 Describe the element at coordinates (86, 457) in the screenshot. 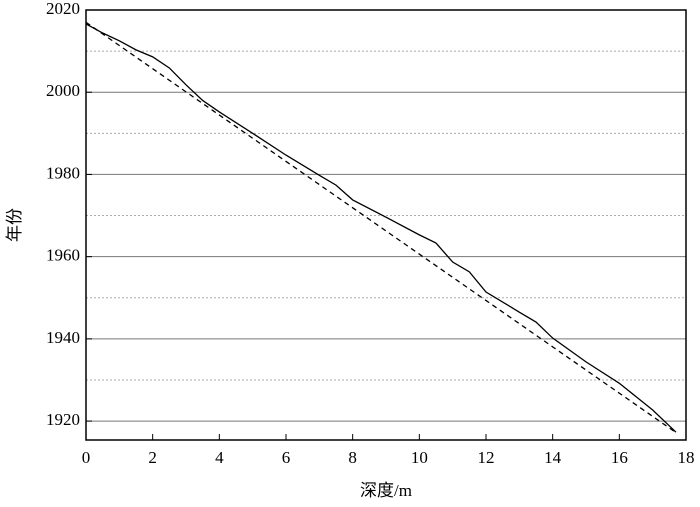

I see `x-tick-label: 0` at that location.